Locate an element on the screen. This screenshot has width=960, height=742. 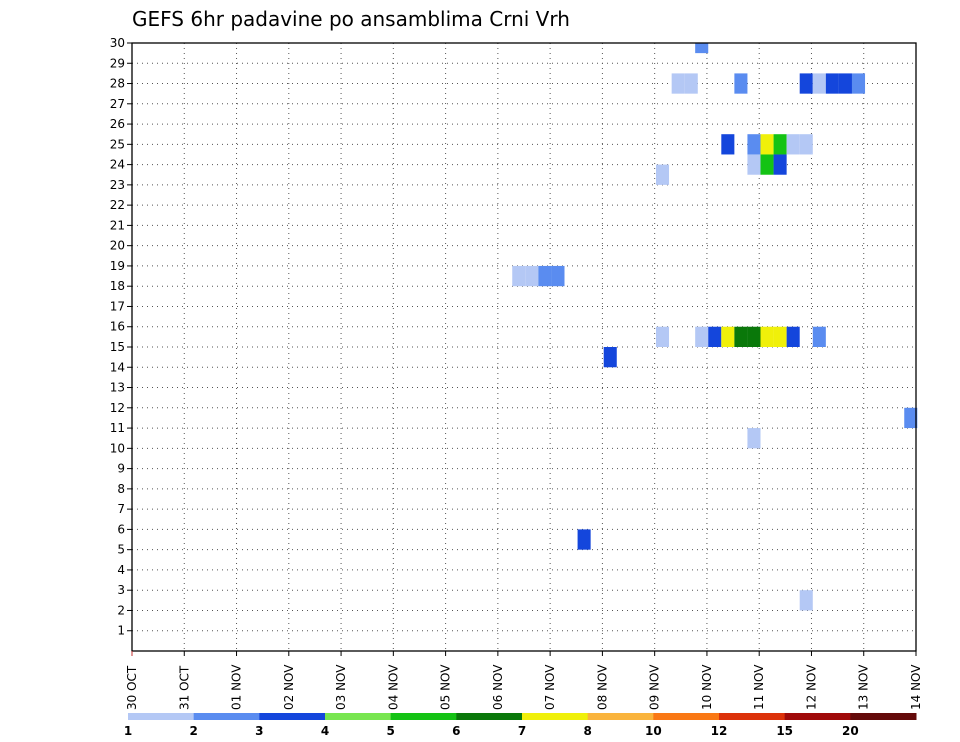
colorbar-label: 20 is located at coordinates (850, 731).